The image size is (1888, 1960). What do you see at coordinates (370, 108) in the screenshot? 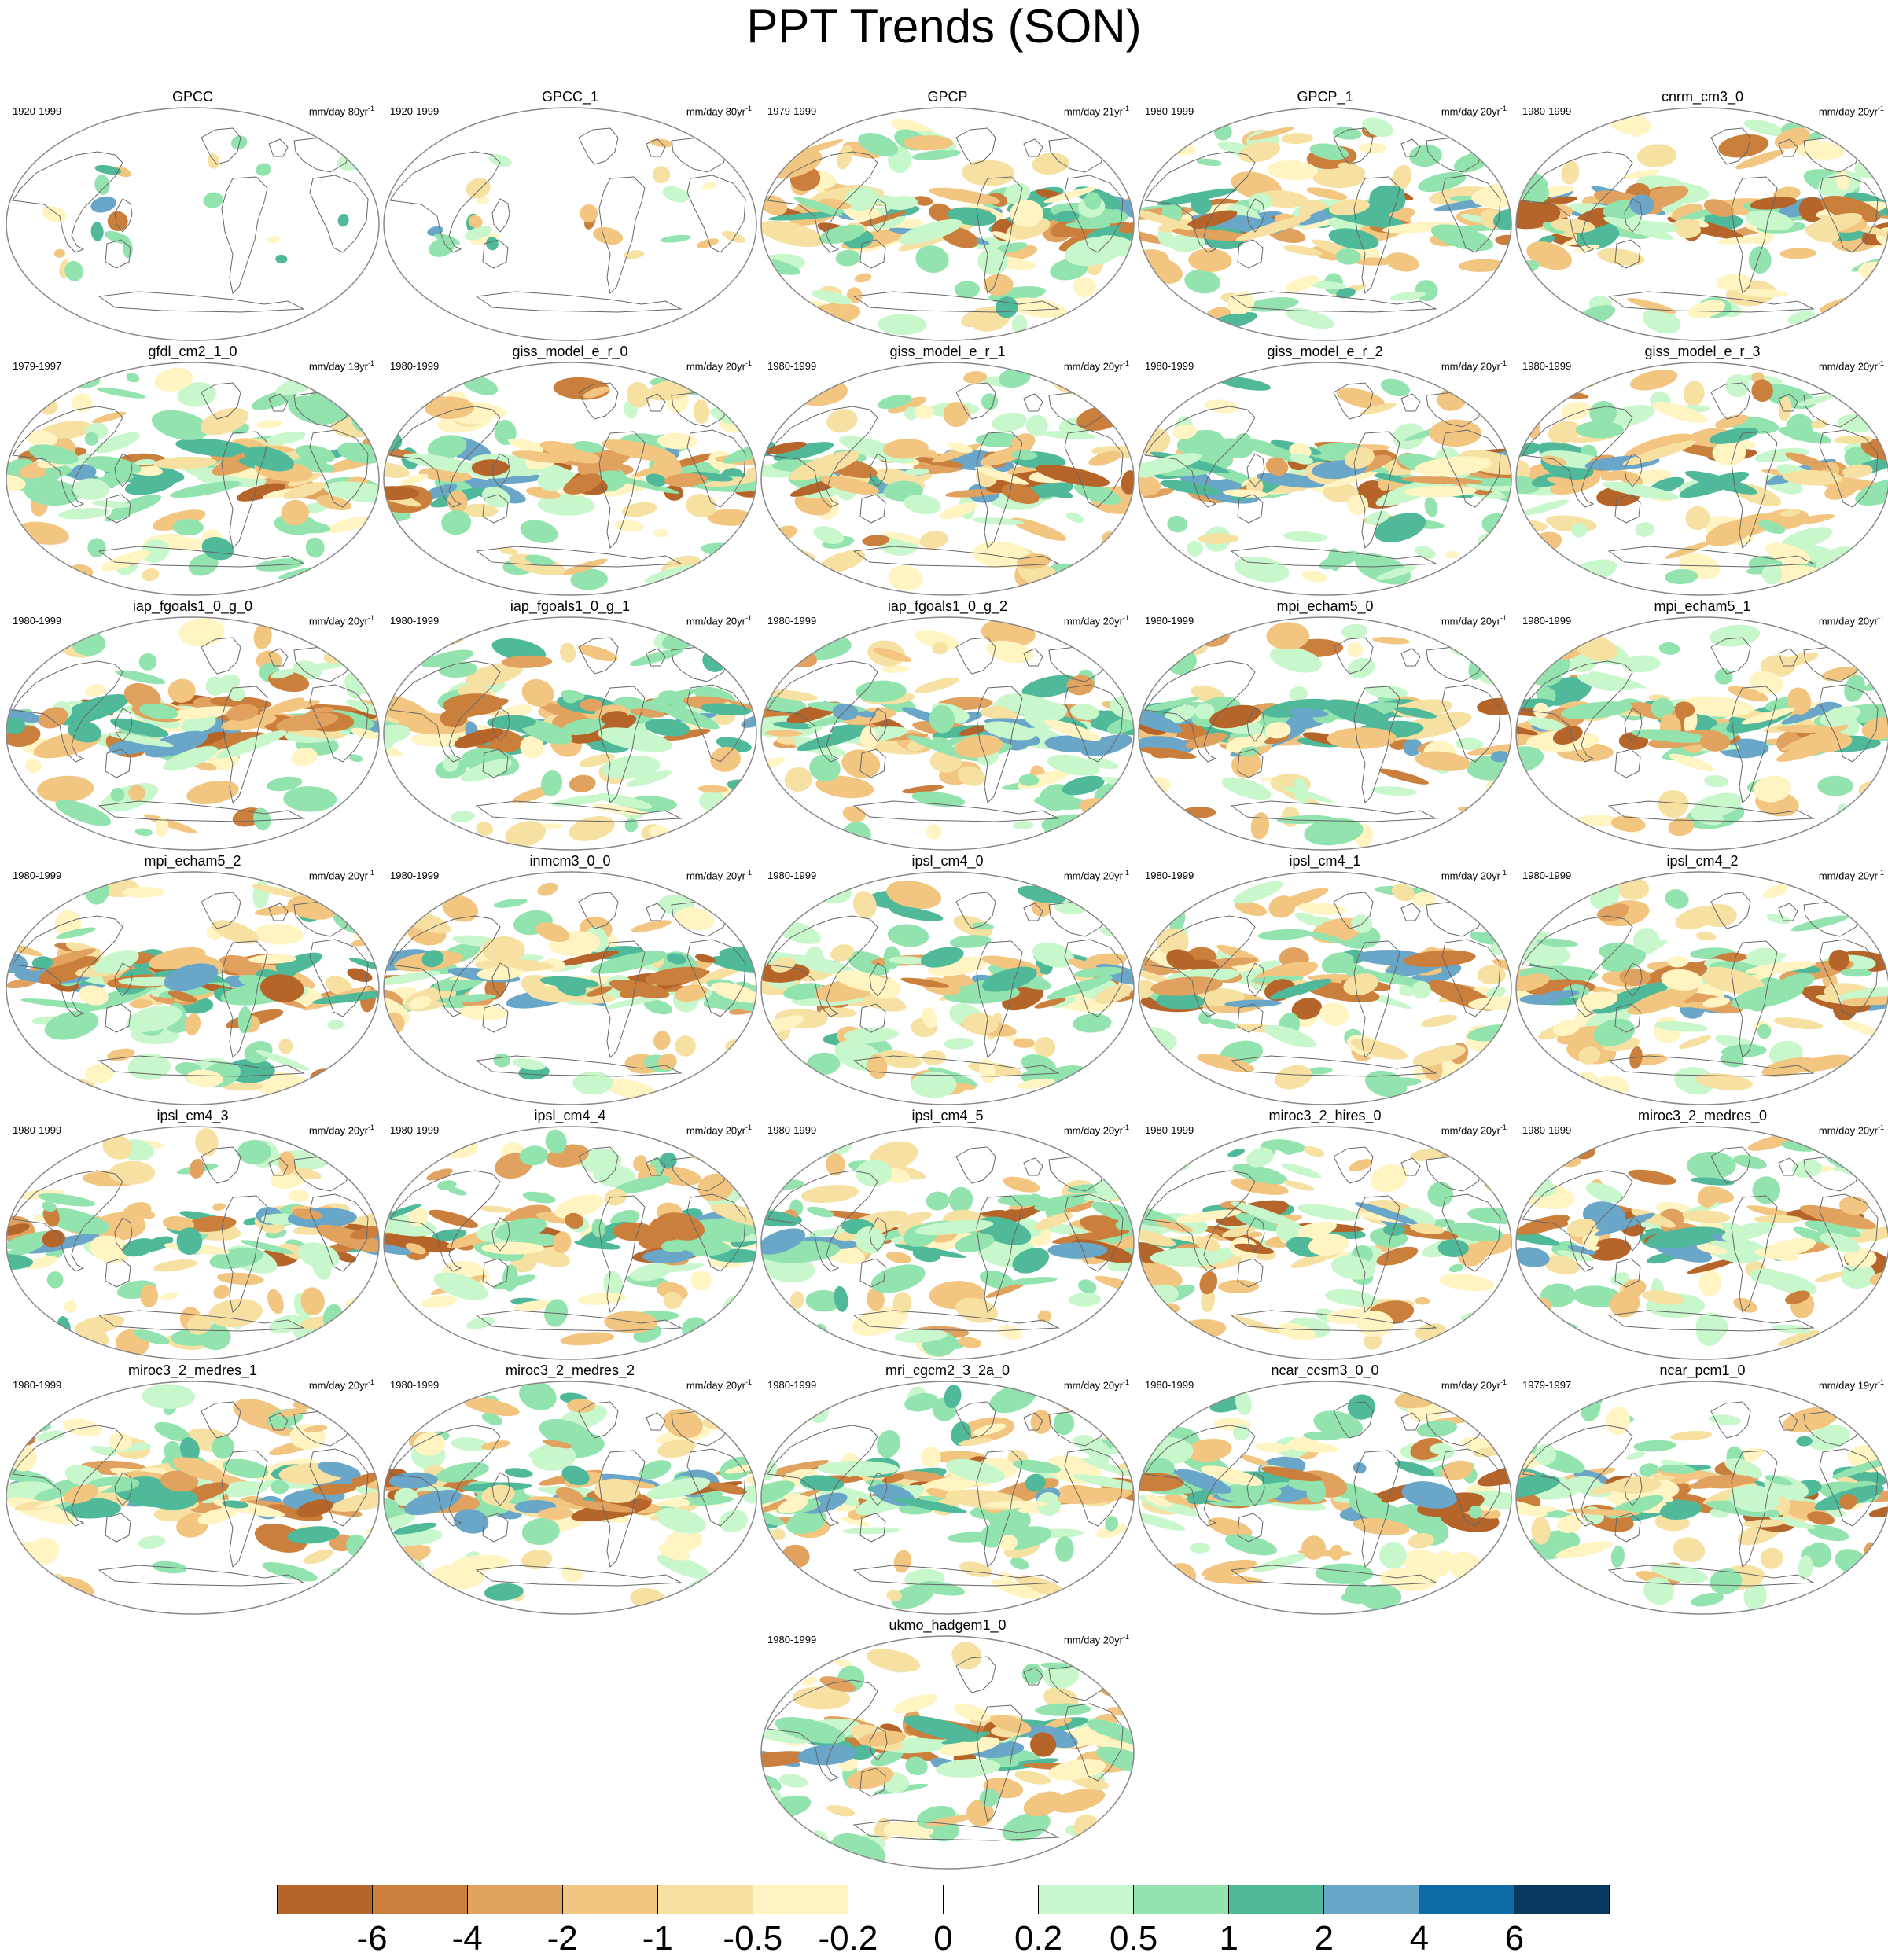
I see `units-exponent: -1` at bounding box center [370, 108].